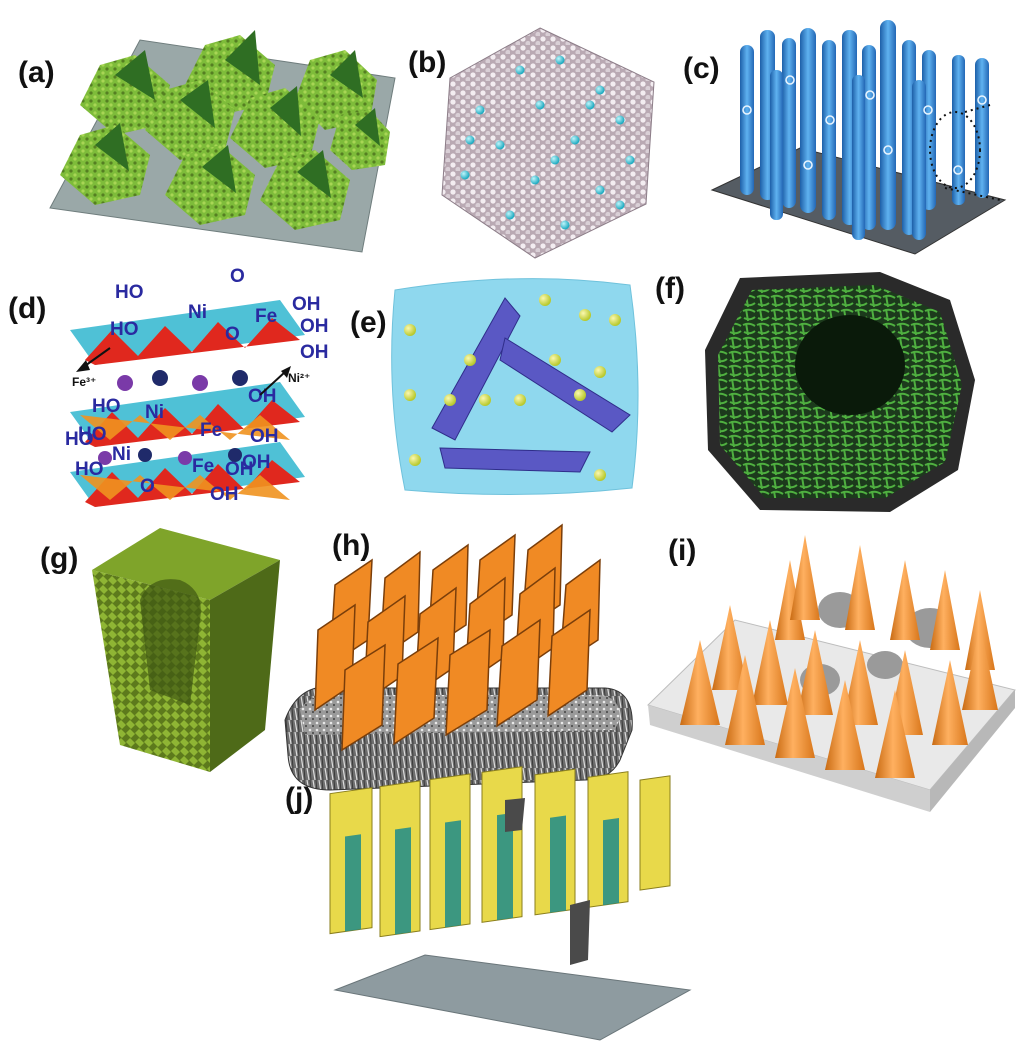 Image resolution: width=1022 pixels, height=1044 pixels. Describe the element at coordinates (670, 288) in the screenshot. I see `panel-label-f: (f)` at that location.